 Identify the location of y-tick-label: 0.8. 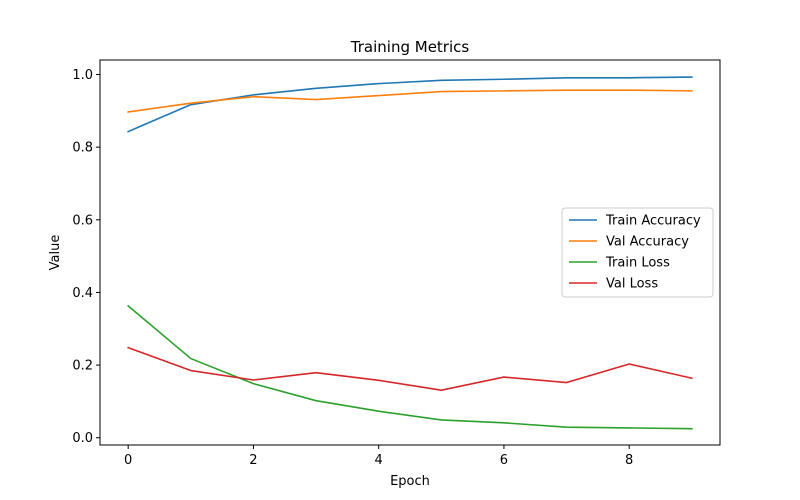
(82, 148).